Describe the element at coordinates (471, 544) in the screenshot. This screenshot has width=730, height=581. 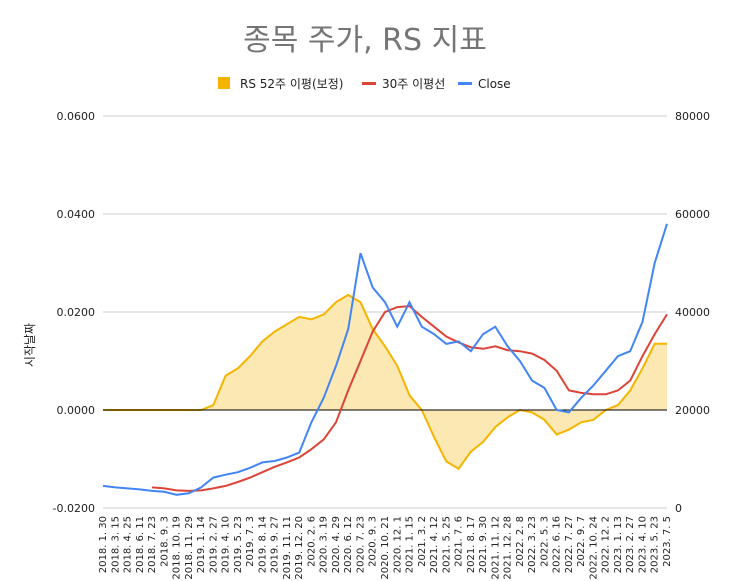
I see `x-tick-label: 2021. 8. 17` at that location.